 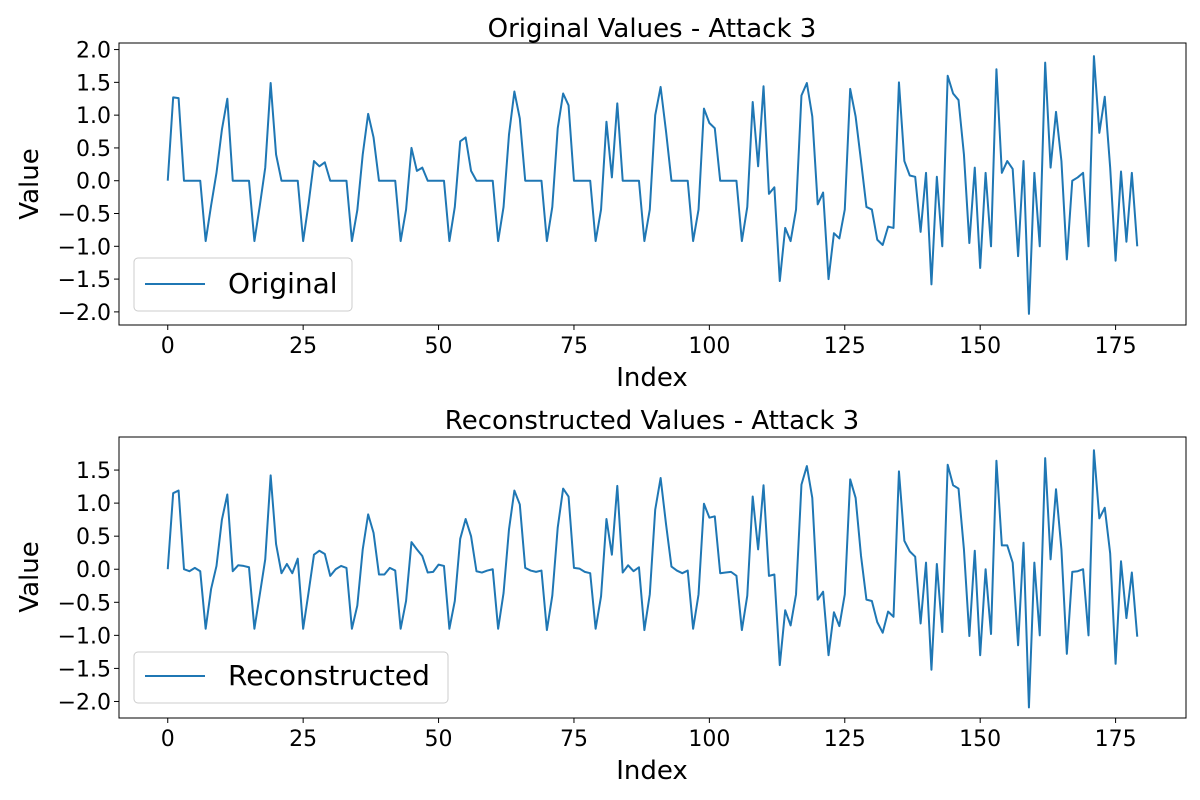 What do you see at coordinates (283, 283) in the screenshot?
I see `legend-label: Original` at bounding box center [283, 283].